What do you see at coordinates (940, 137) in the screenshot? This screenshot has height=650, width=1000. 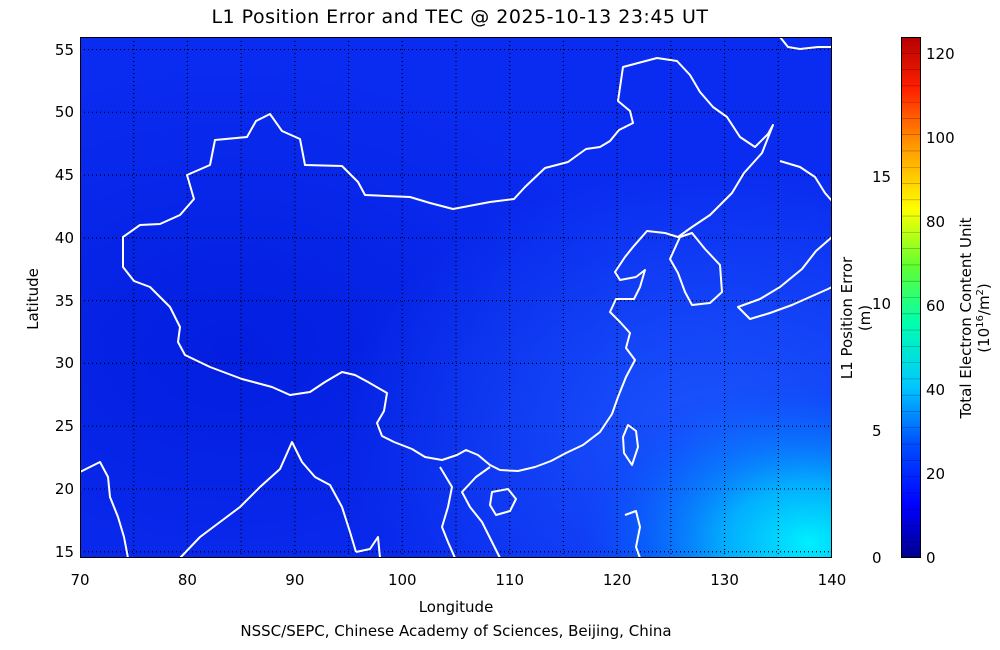 I see `tec-tick-label: 100` at bounding box center [940, 137].